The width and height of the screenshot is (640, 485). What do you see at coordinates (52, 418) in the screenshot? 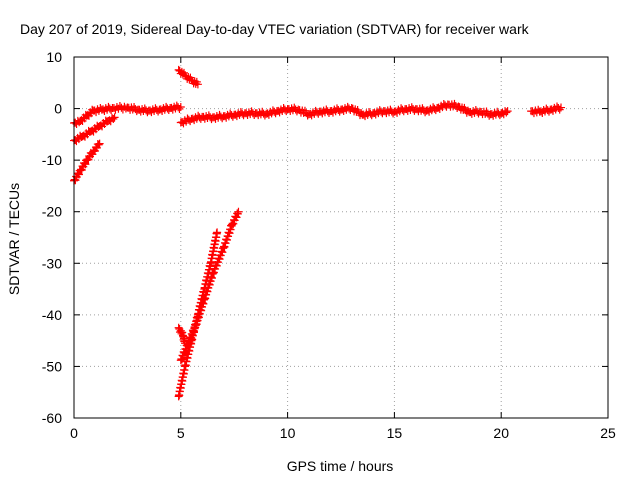
I see `y-tick-label: -60` at bounding box center [52, 418].